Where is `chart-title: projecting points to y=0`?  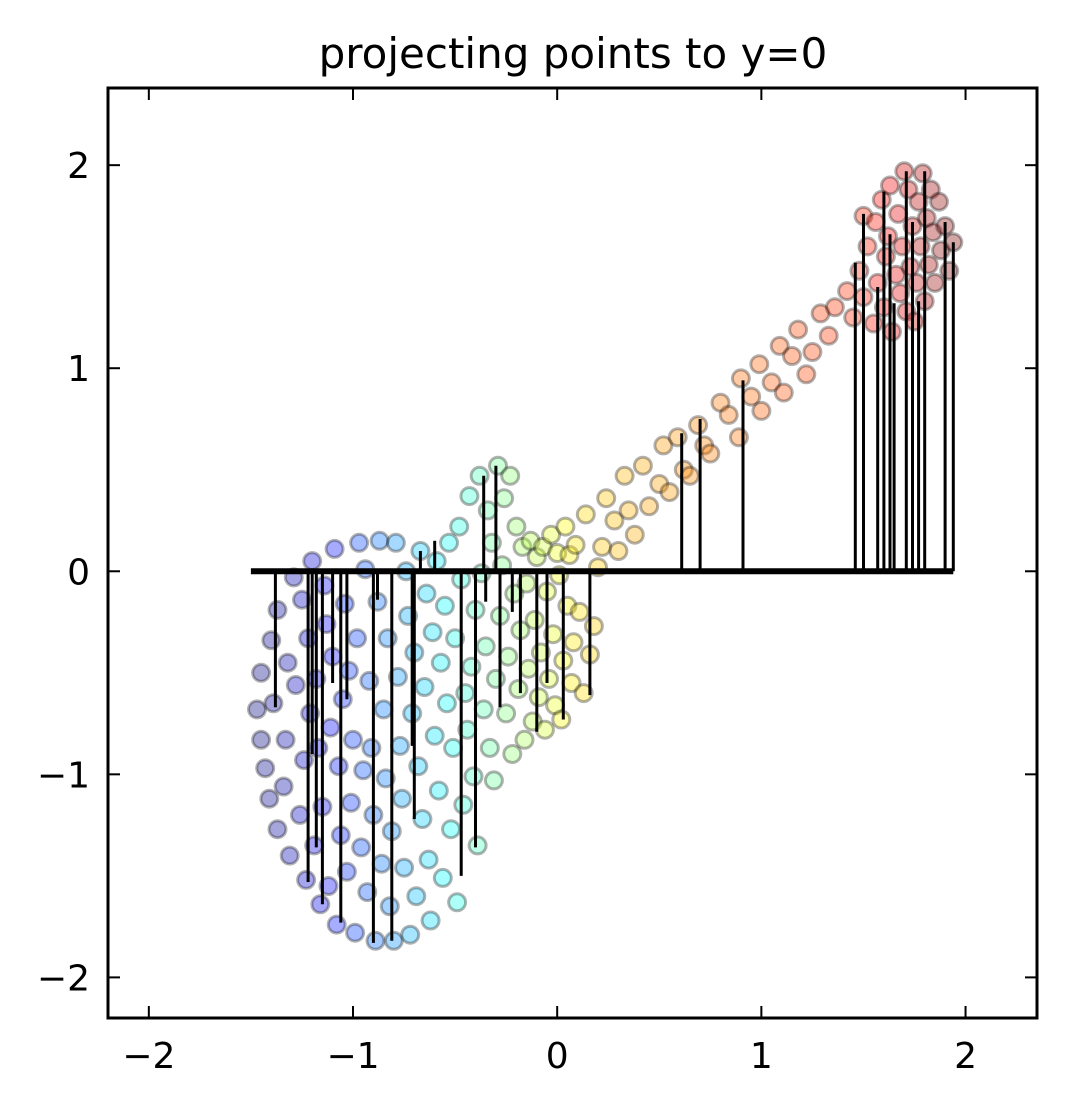 chart-title: projecting points to y=0 is located at coordinates (573, 53).